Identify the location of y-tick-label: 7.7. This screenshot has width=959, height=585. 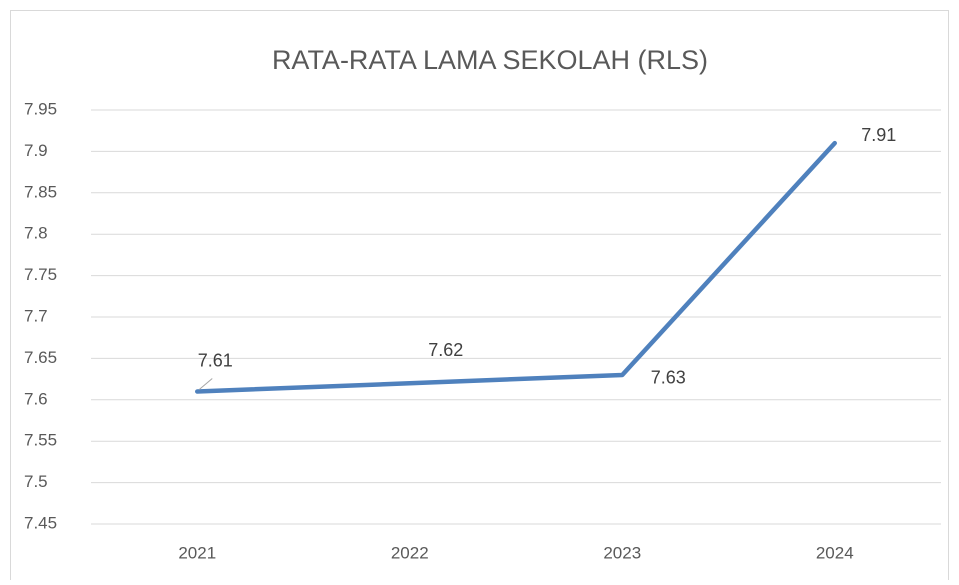
(36, 315).